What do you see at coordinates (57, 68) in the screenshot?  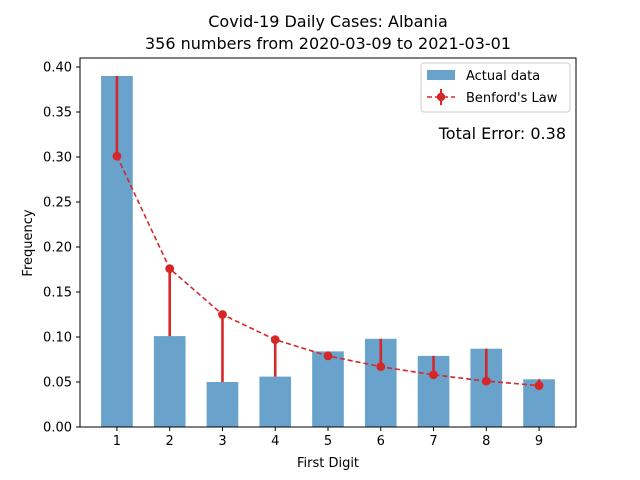 I see `y-tick-label-0.40: 0.40` at bounding box center [57, 68].